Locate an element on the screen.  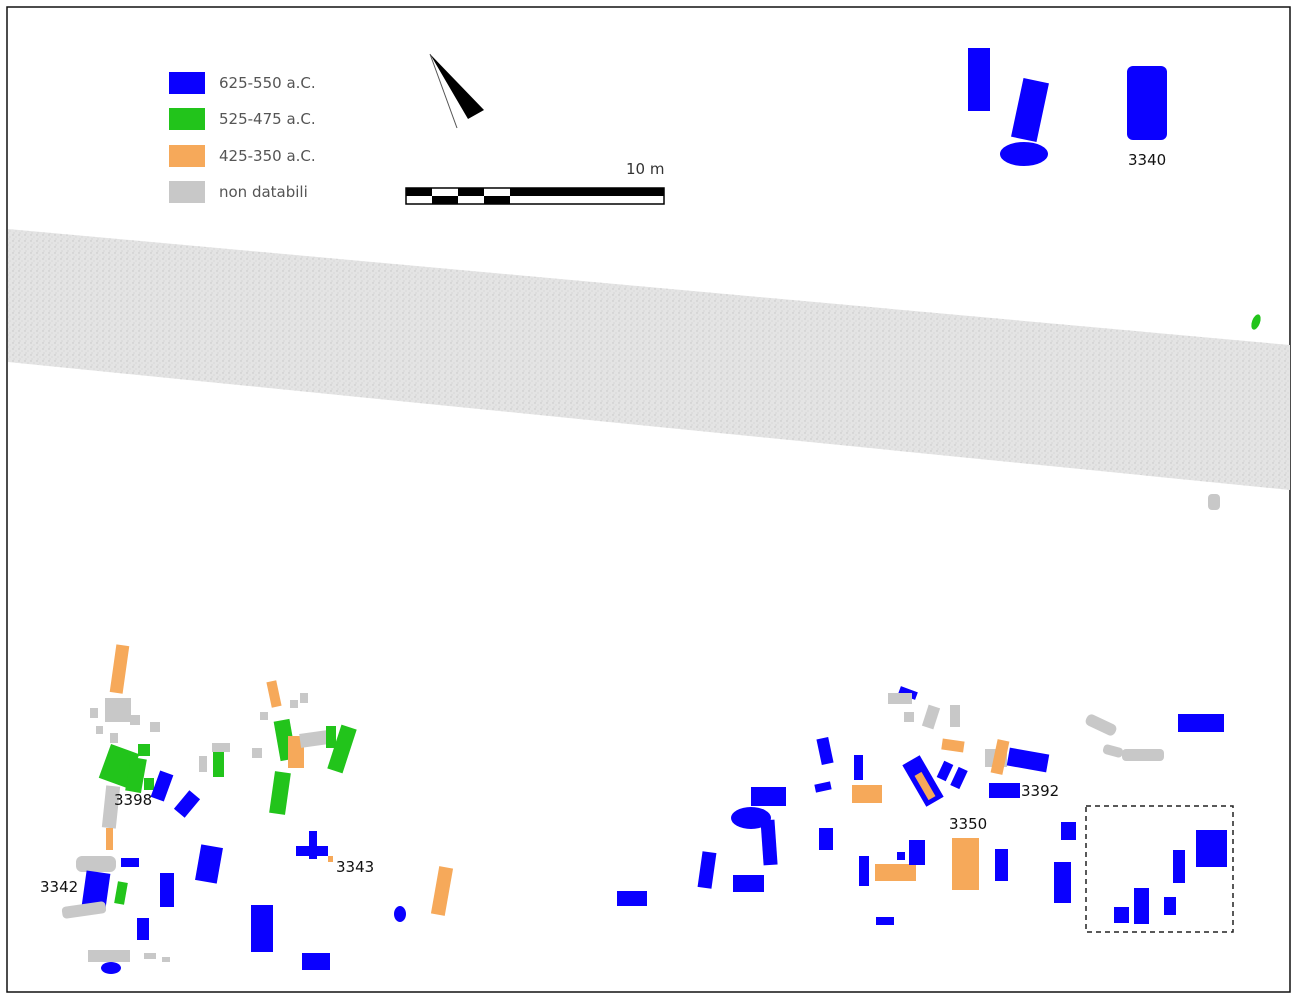
highlight-box is located at coordinates (1159, 869).